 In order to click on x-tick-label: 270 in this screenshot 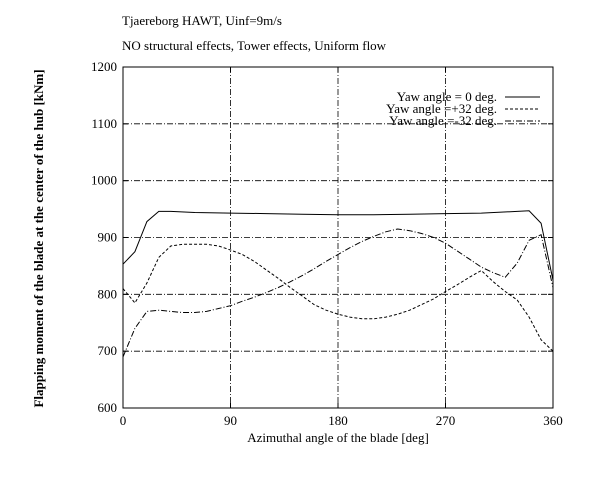, I will do `click(446, 420)`.